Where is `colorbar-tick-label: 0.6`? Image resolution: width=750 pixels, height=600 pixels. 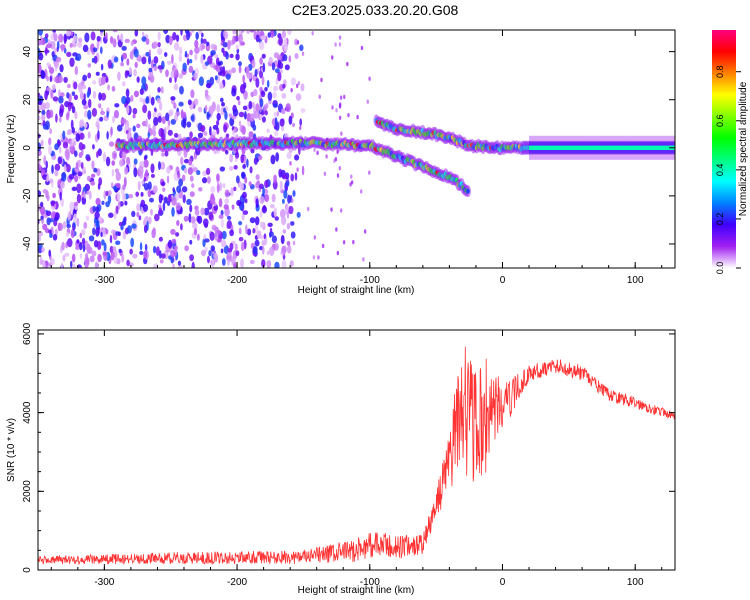
colorbar-tick-label: 0.6 is located at coordinates (720, 121).